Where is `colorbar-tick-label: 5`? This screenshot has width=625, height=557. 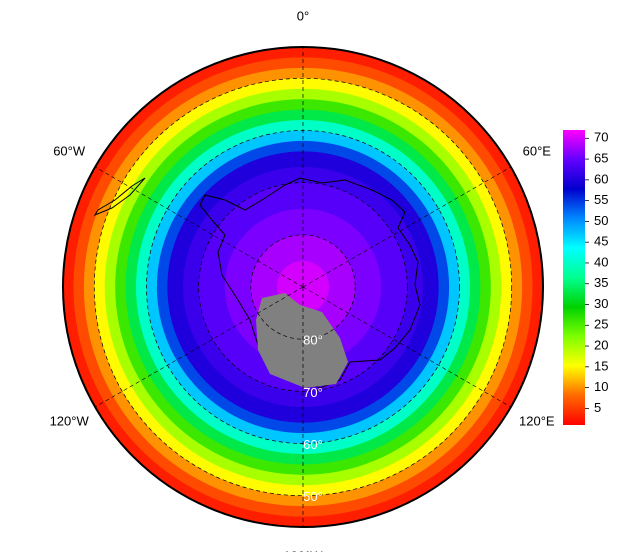 colorbar-tick-label: 5 is located at coordinates (597, 407).